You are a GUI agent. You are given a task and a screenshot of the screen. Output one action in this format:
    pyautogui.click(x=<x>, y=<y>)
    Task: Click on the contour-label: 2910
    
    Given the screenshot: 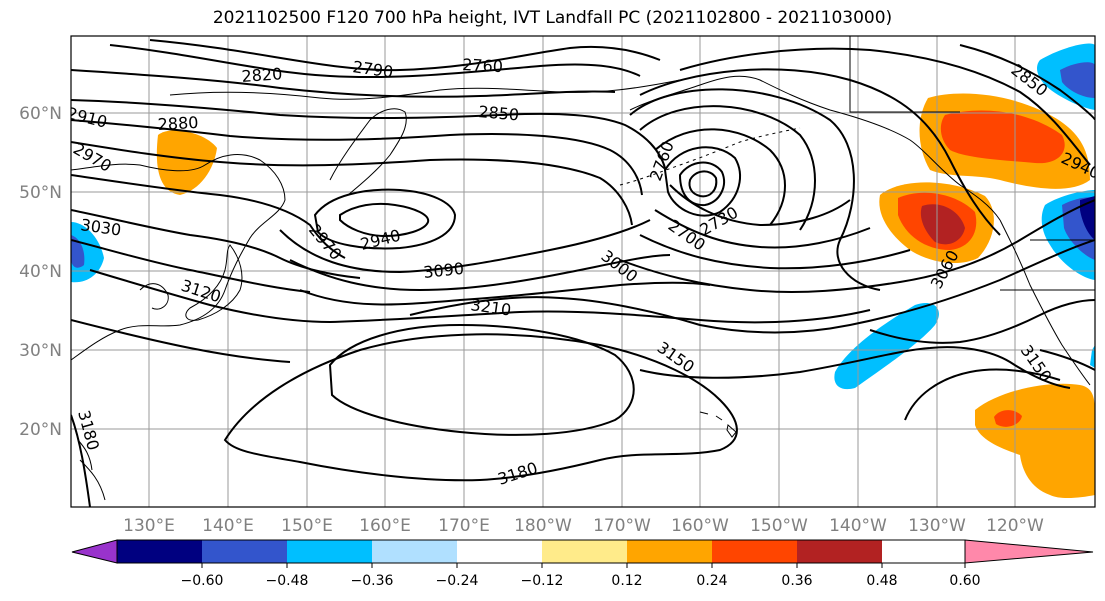 What is the action you would take?
    pyautogui.click(x=87, y=117)
    